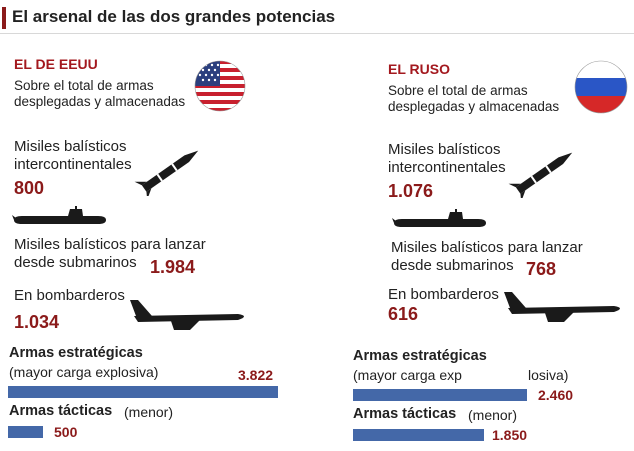 The image size is (634, 451). What do you see at coordinates (70, 146) in the screenshot?
I see `usa-icbm-label-1: Misiles balísticos` at bounding box center [70, 146].